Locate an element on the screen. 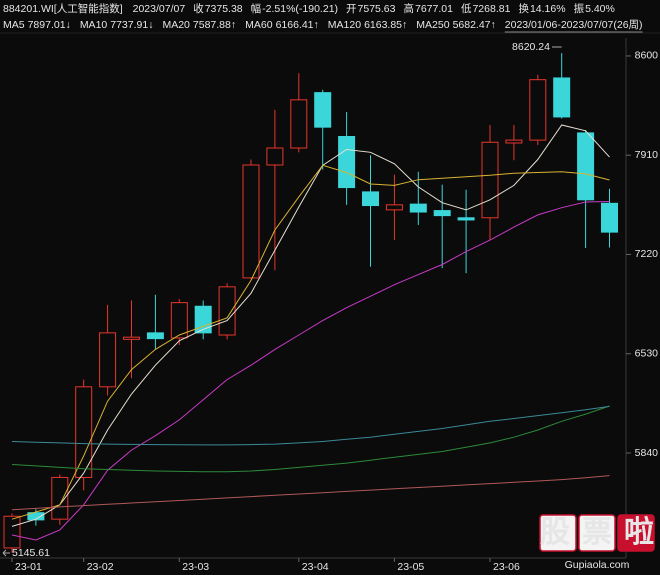 The width and height of the screenshot is (660, 575). field-value: 7575.63 is located at coordinates (377, 9).